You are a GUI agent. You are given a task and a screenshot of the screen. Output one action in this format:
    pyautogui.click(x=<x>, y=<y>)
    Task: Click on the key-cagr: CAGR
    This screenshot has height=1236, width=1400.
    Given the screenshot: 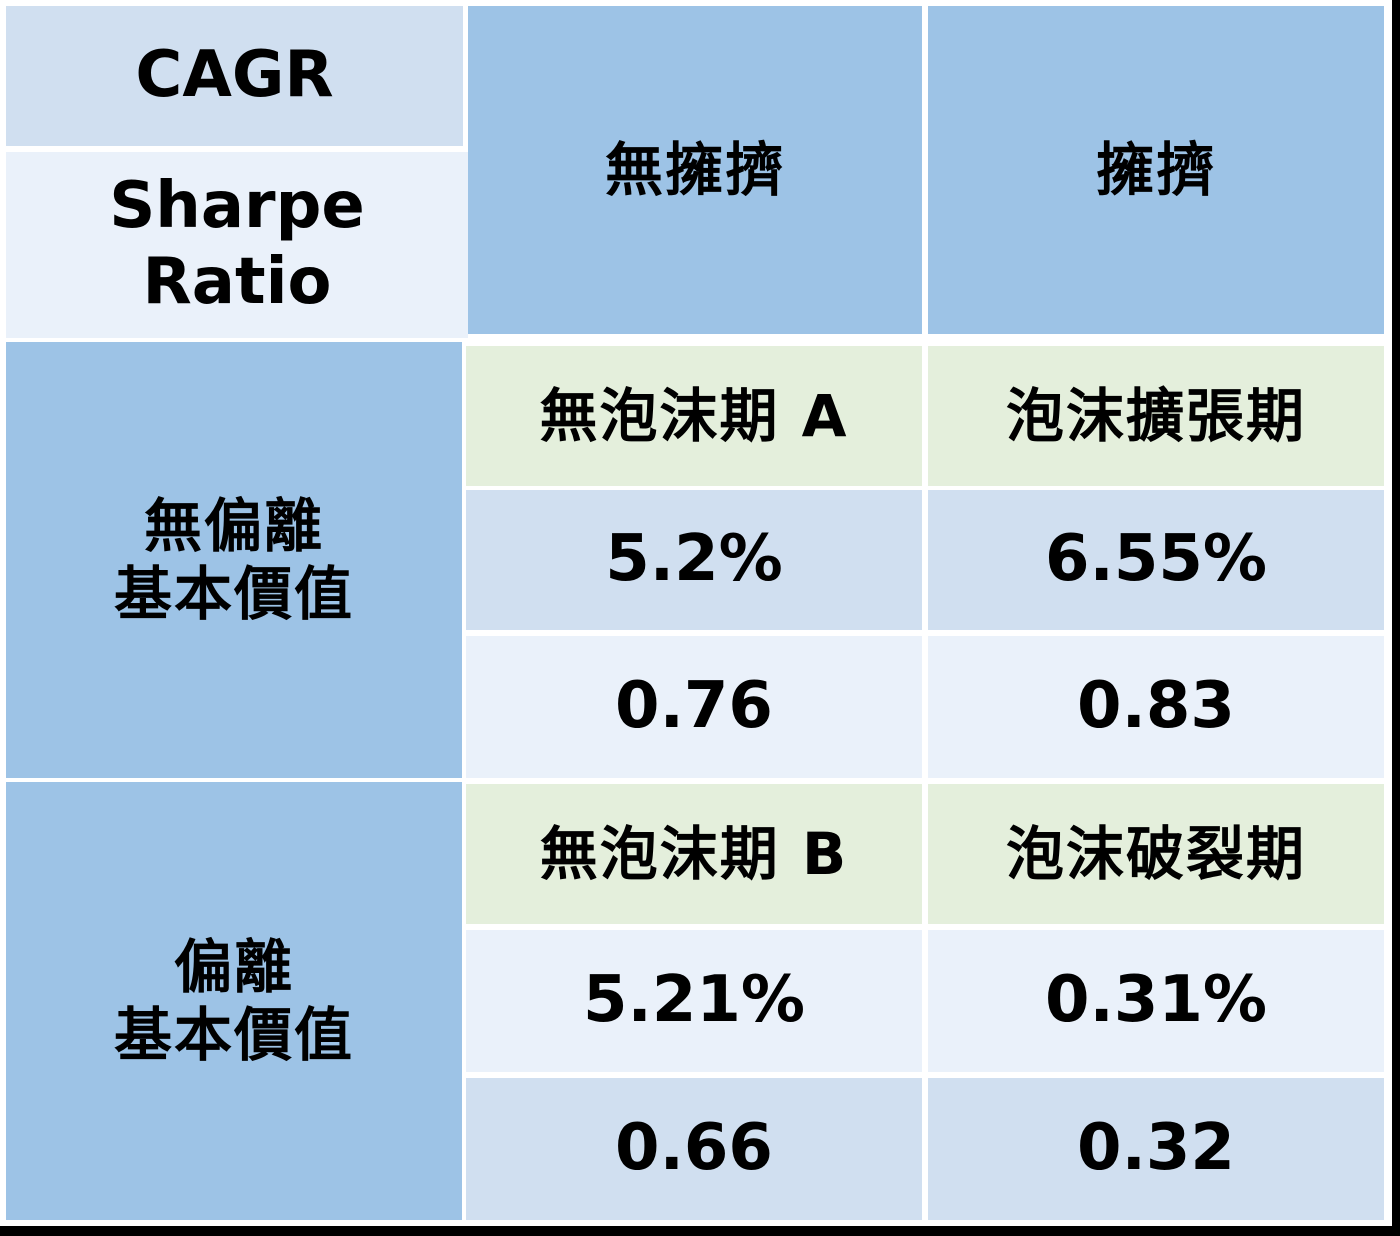 What is the action you would take?
    pyautogui.click(x=234, y=76)
    